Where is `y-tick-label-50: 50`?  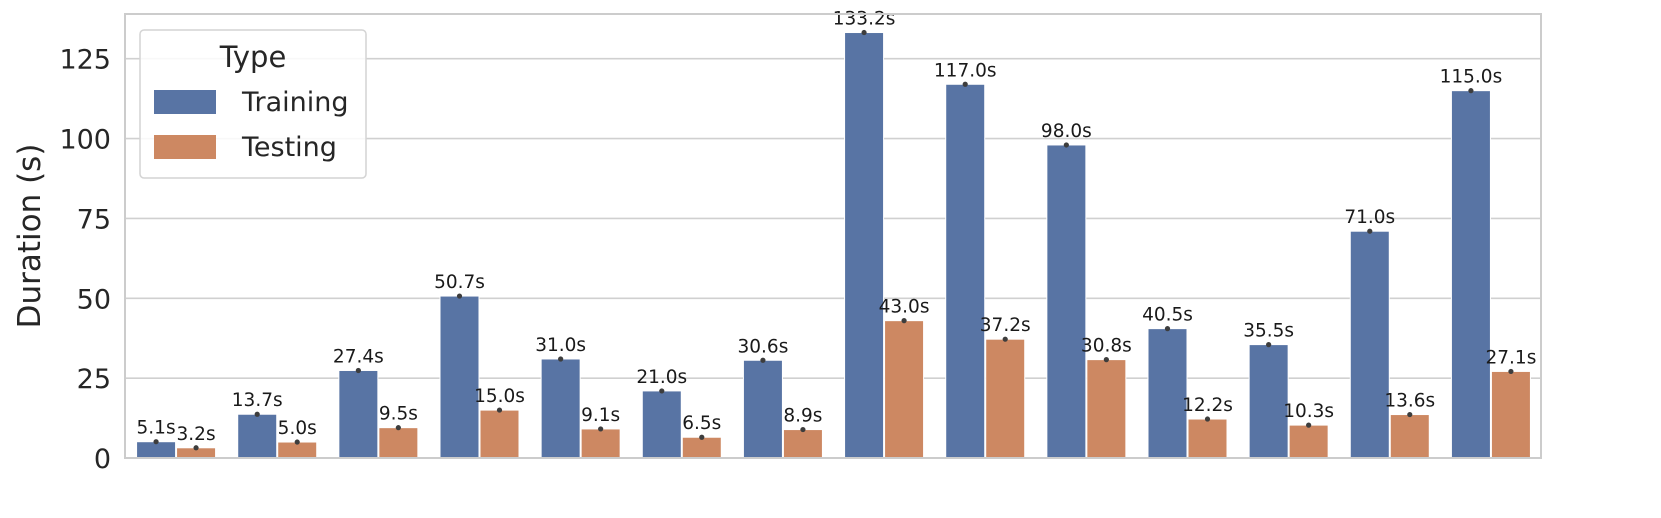
y-tick-label-50: 50 is located at coordinates (94, 299).